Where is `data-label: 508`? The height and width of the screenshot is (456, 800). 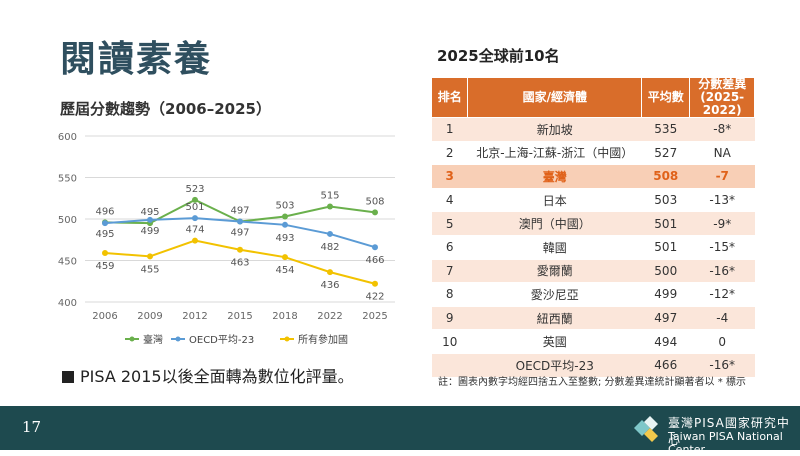 data-label: 508 is located at coordinates (374, 201).